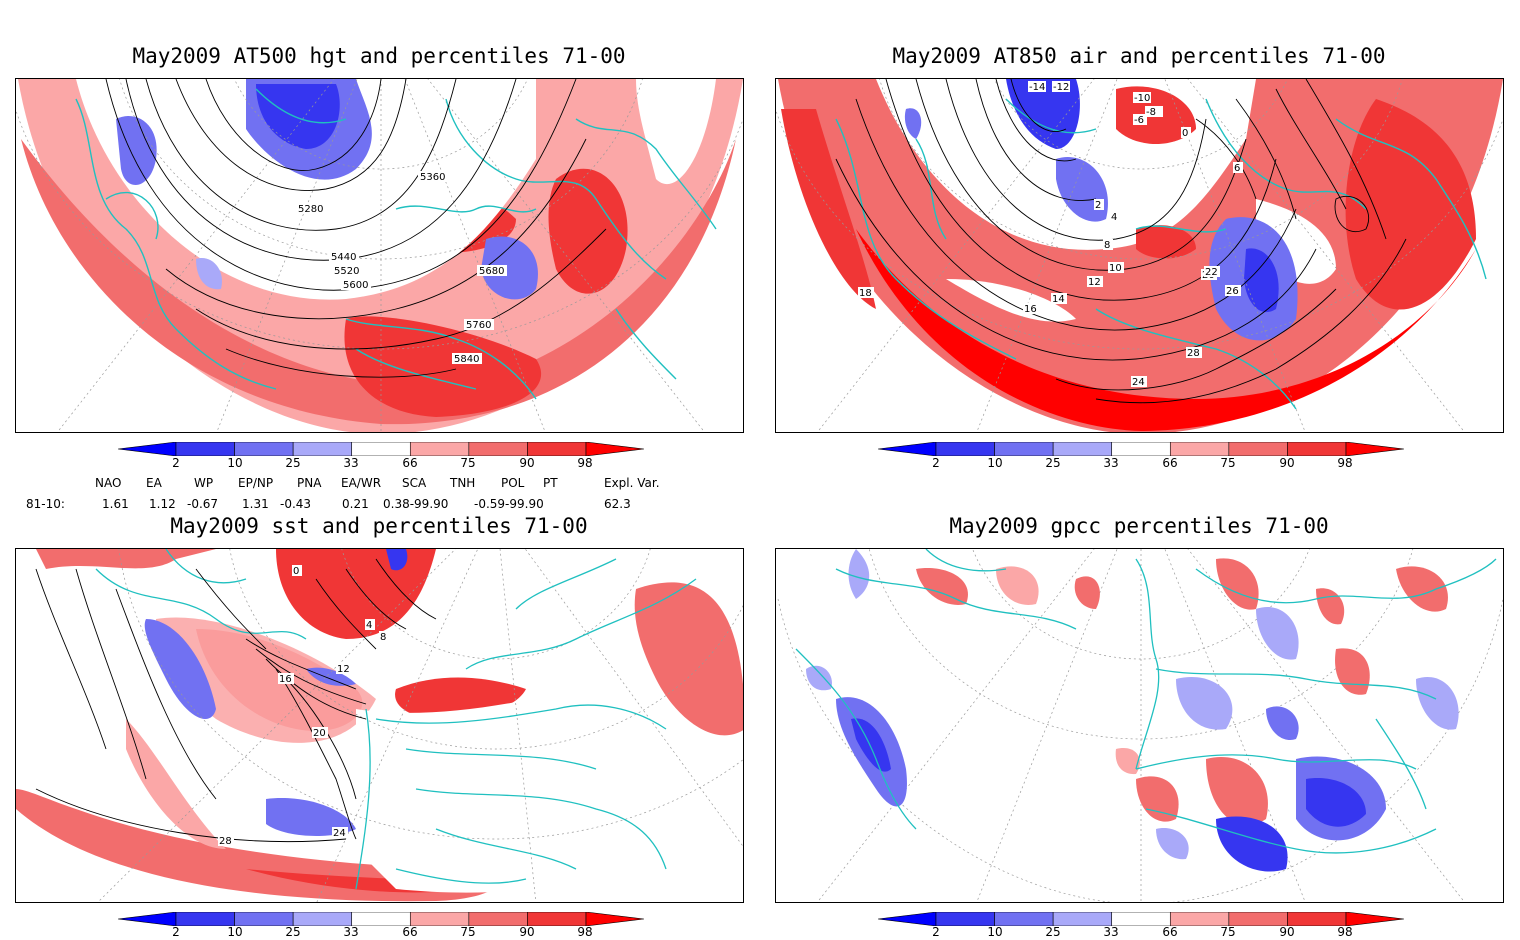  Describe the element at coordinates (1141, 932) in the screenshot. I see `colorbar-labels-bottom-right: 2 10 25 33 66 75 90 98` at that location.